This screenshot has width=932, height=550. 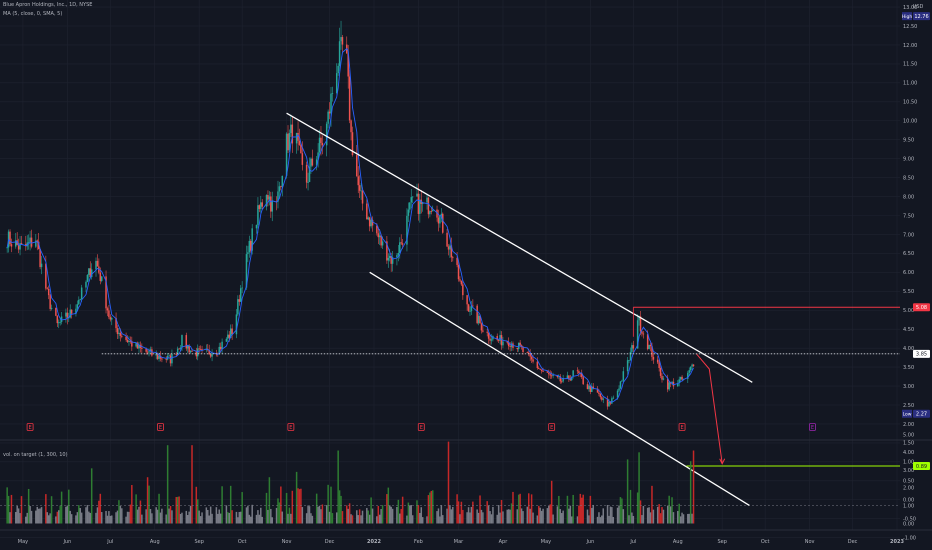 I want to click on symbol-title: Blue Apron Holdings, Inc., 1D, NYSE, so click(x=48, y=5).